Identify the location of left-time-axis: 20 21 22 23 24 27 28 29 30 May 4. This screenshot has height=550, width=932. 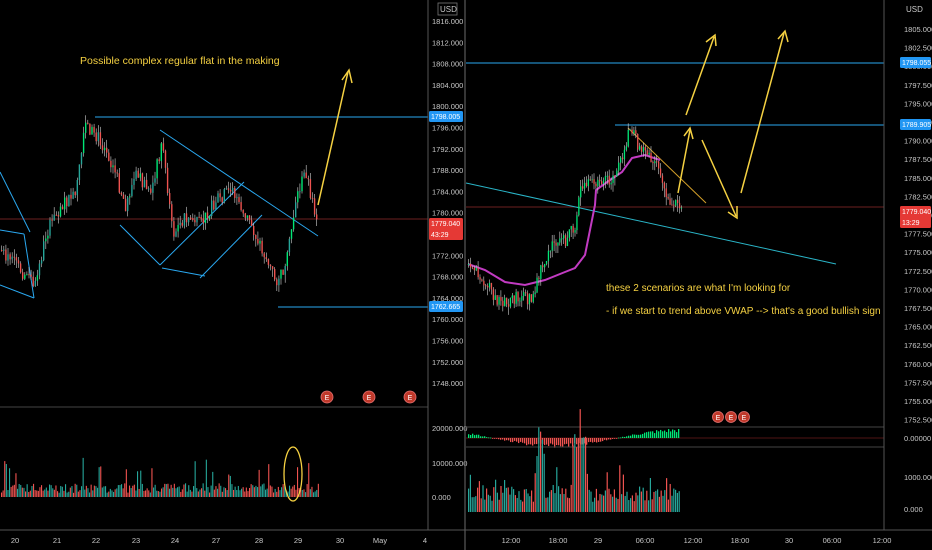
(219, 540).